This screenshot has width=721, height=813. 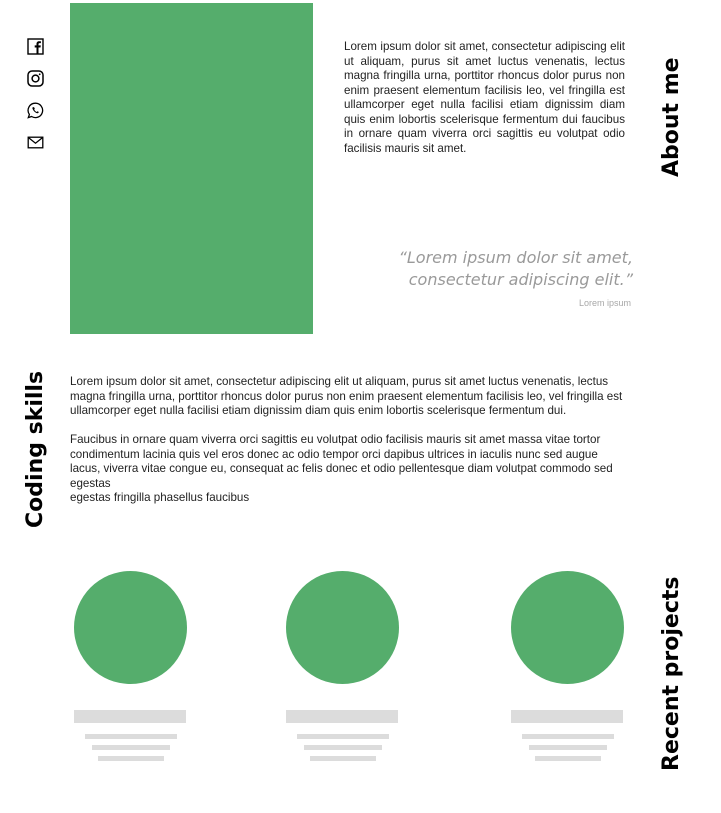 What do you see at coordinates (160, 497) in the screenshot?
I see `coding-paragraph-3: egestas fringilla phasellus faucibus` at bounding box center [160, 497].